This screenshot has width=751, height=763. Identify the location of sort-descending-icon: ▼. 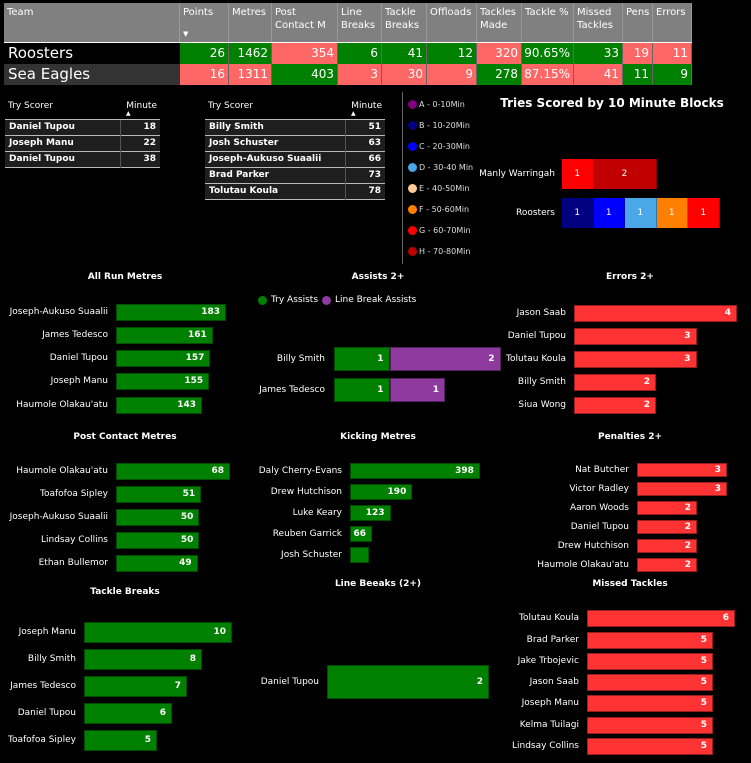
(186, 34).